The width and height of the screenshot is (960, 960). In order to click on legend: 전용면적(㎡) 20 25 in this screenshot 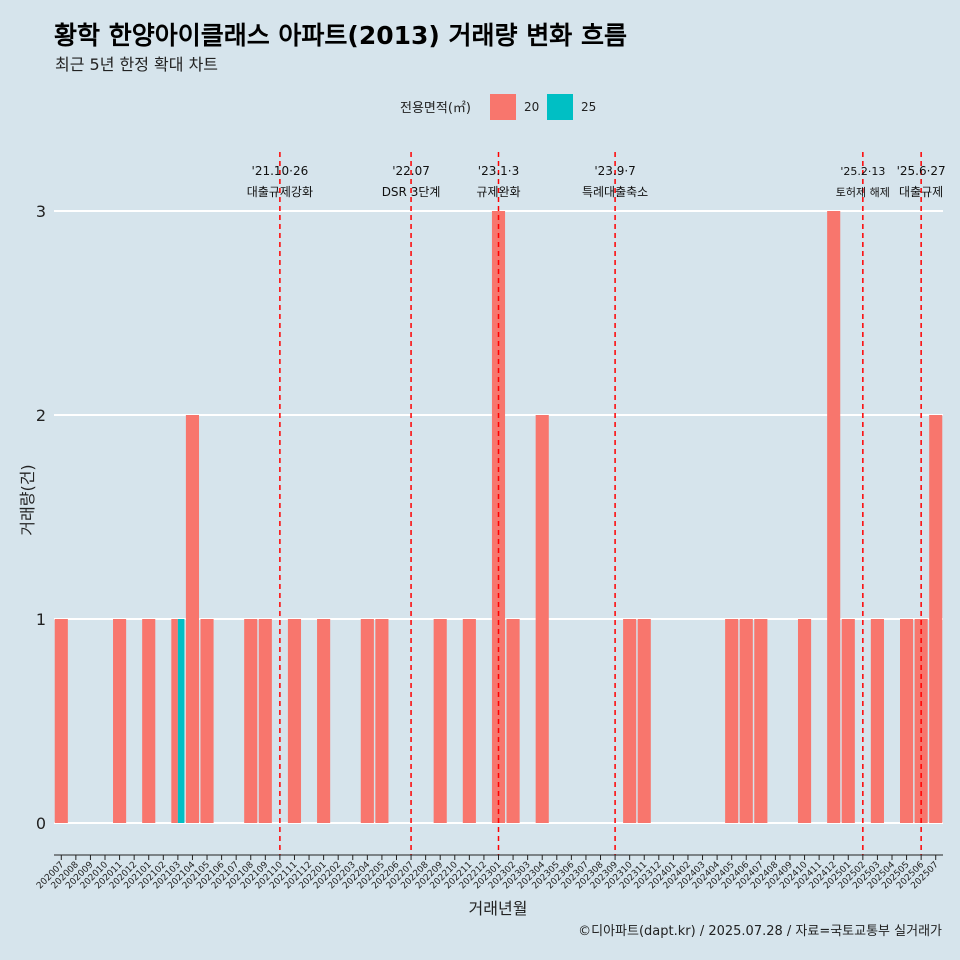, I will do `click(498, 107)`.